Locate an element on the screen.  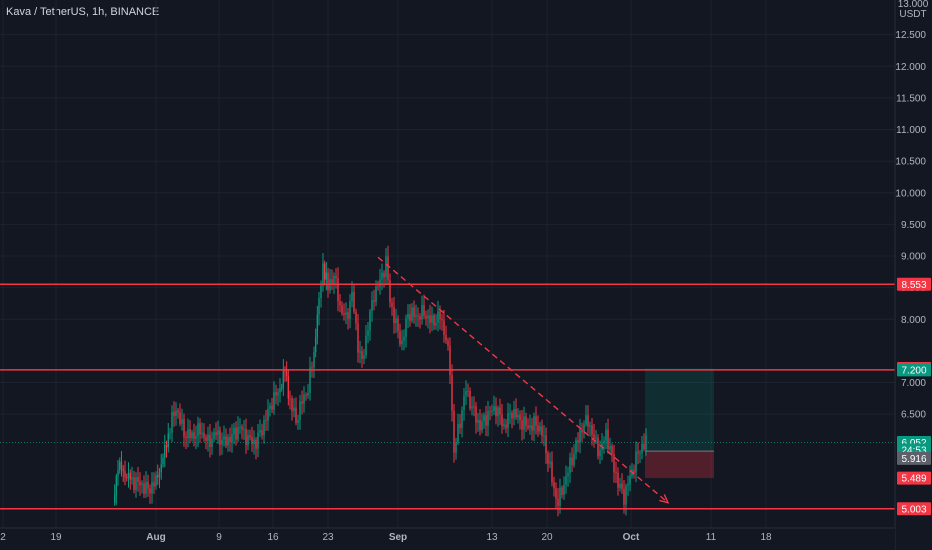
trendline-dashed is located at coordinates (523, 380).